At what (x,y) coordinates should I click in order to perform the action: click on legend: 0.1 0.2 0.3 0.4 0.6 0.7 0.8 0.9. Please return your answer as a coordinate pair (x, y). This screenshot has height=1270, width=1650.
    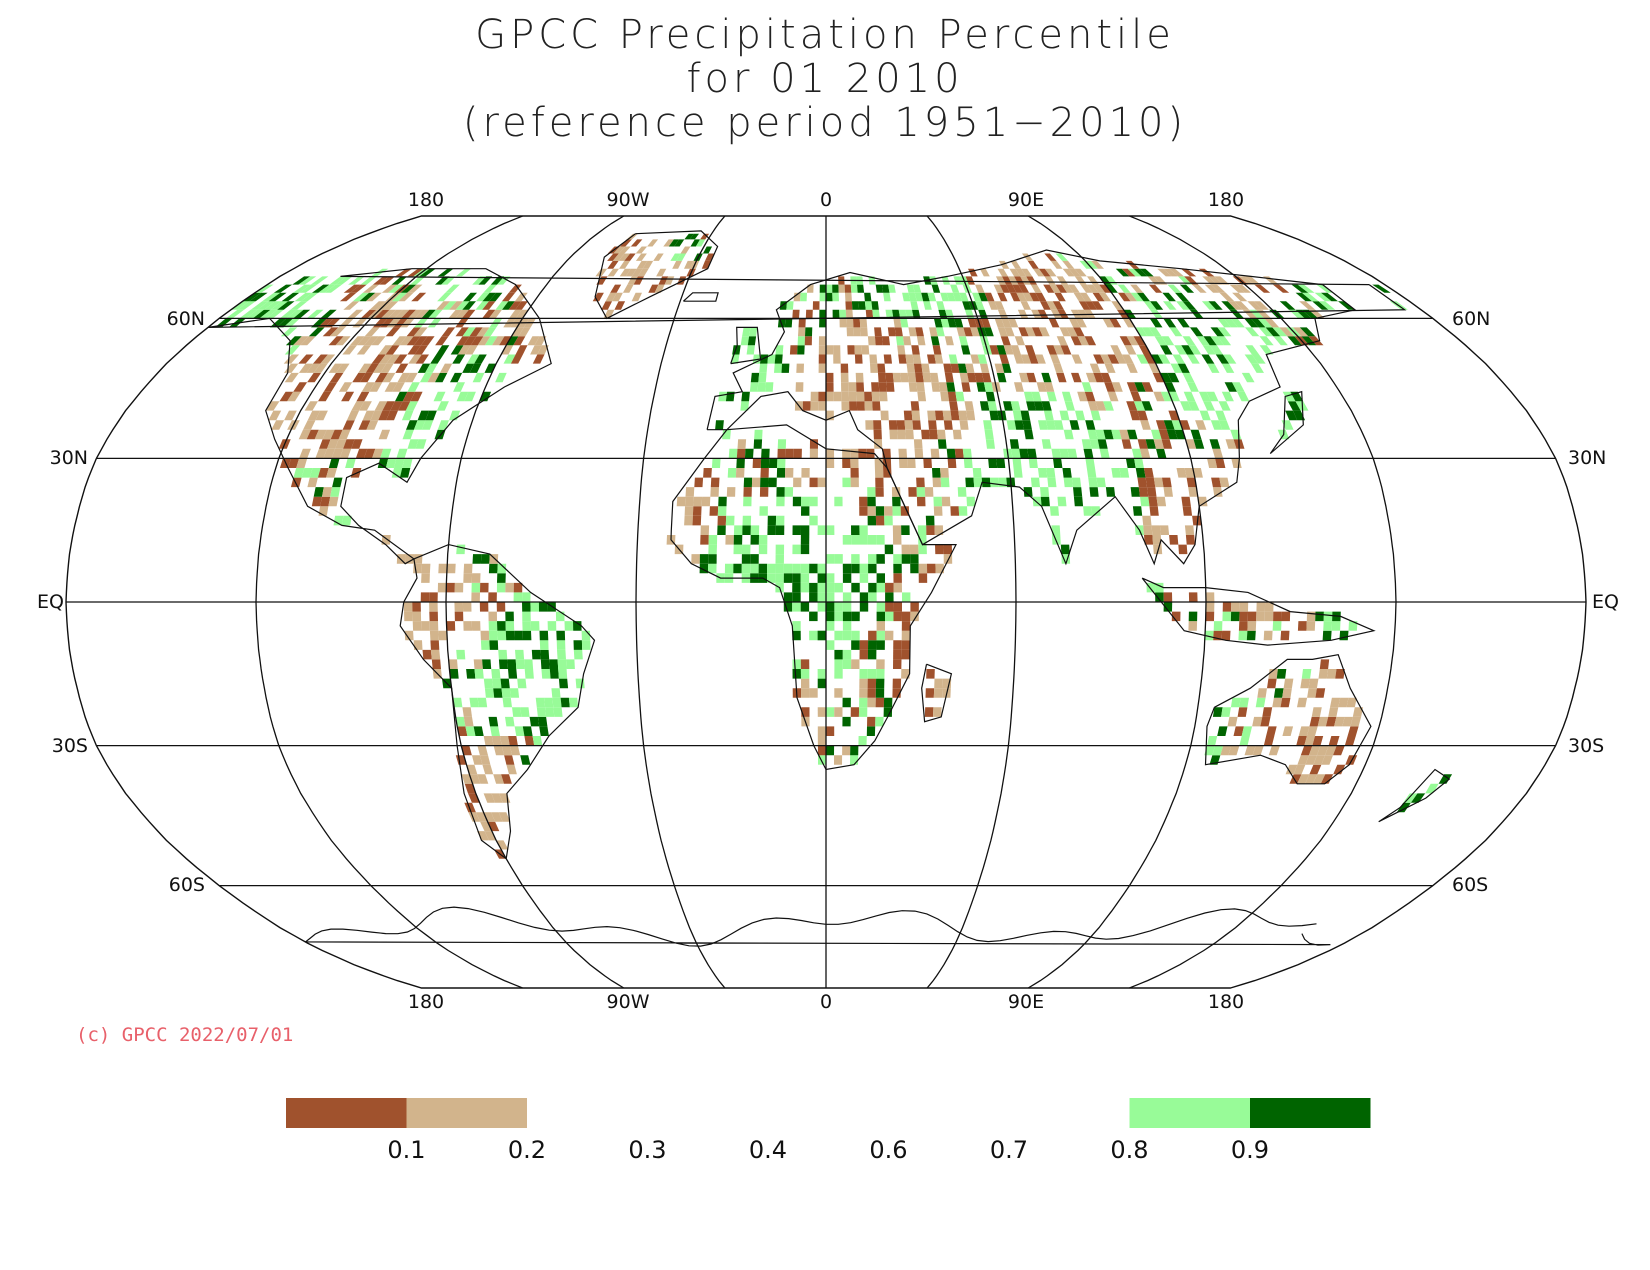
    Looking at the image, I should click on (828, 1131).